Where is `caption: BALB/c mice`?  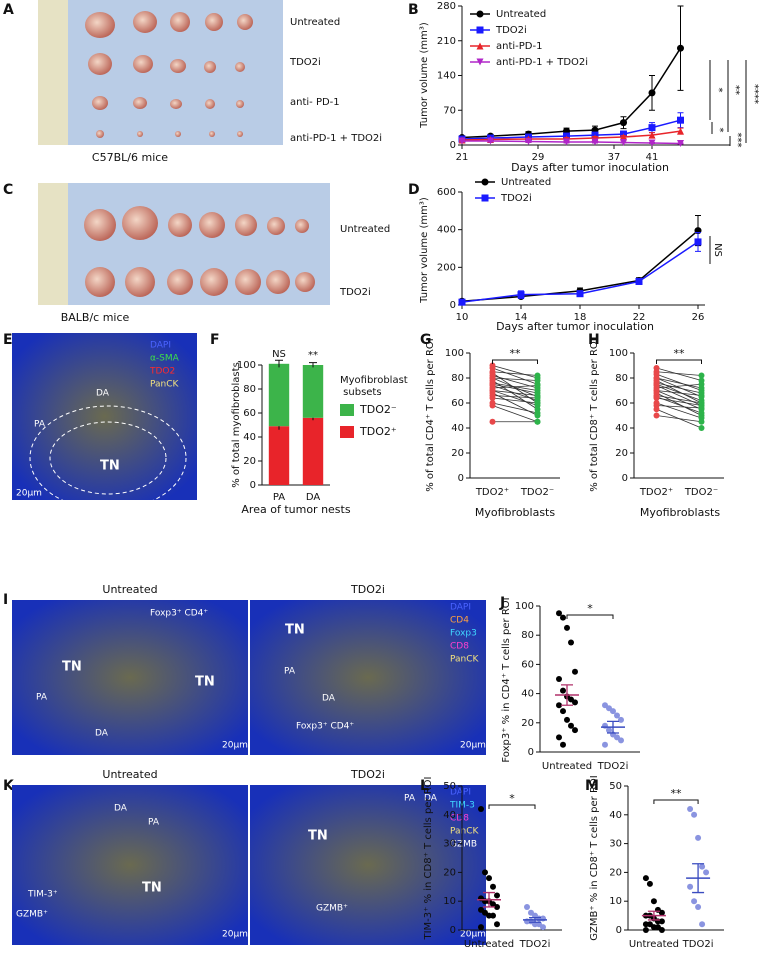
caption: BALB/c mice is located at coordinates (95, 317).